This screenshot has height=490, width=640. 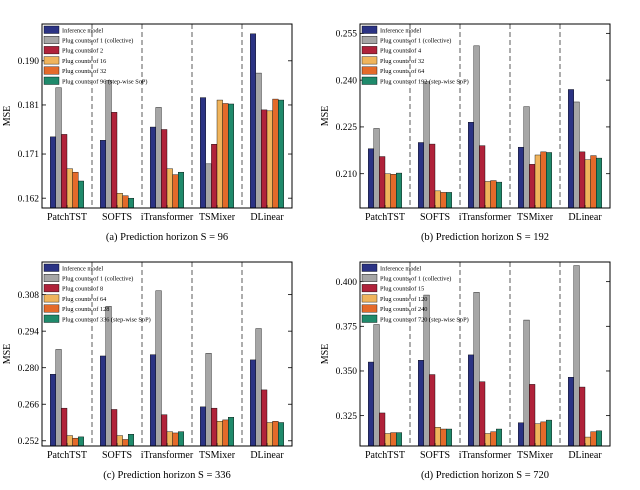 I want to click on legend-label: Plug counts of 32, so click(x=402, y=61).